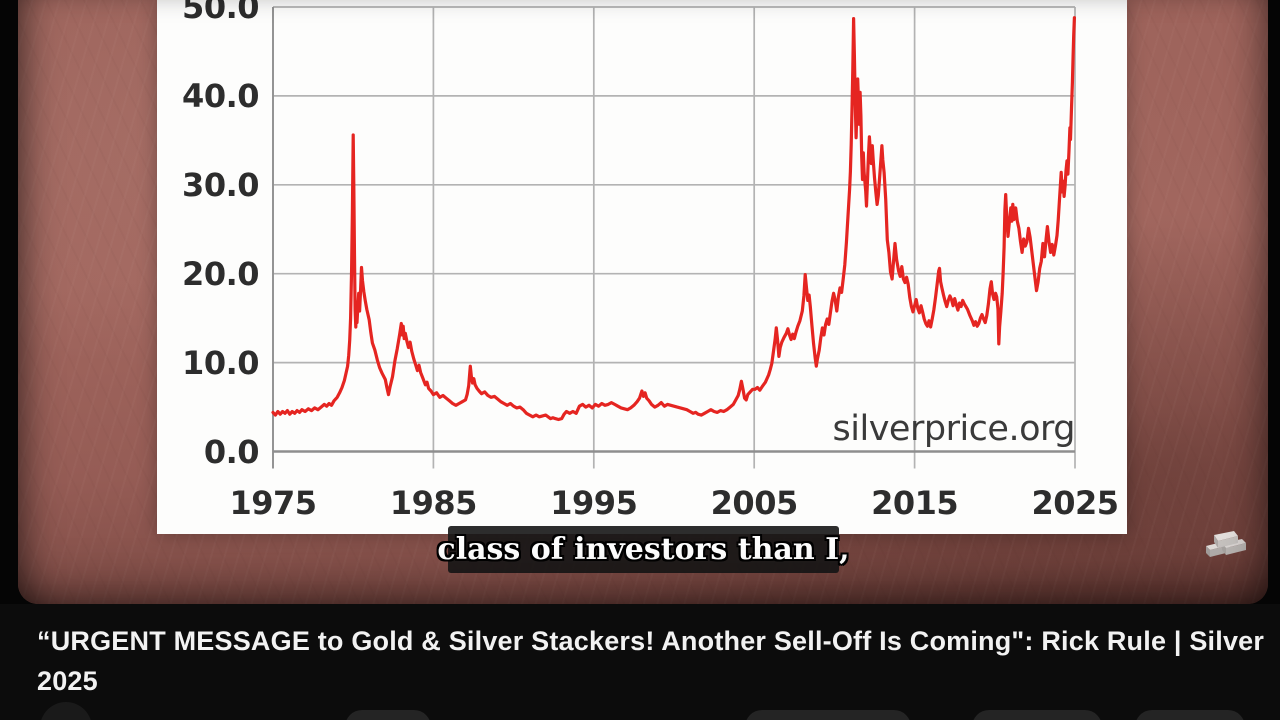  I want to click on x-axis-label: 1975, so click(273, 503).